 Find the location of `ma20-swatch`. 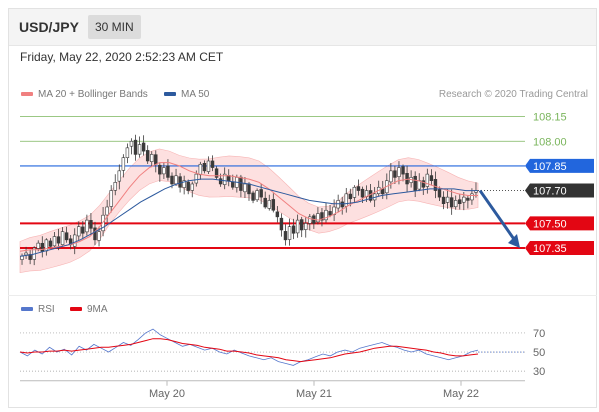

ma20-swatch is located at coordinates (27, 94).